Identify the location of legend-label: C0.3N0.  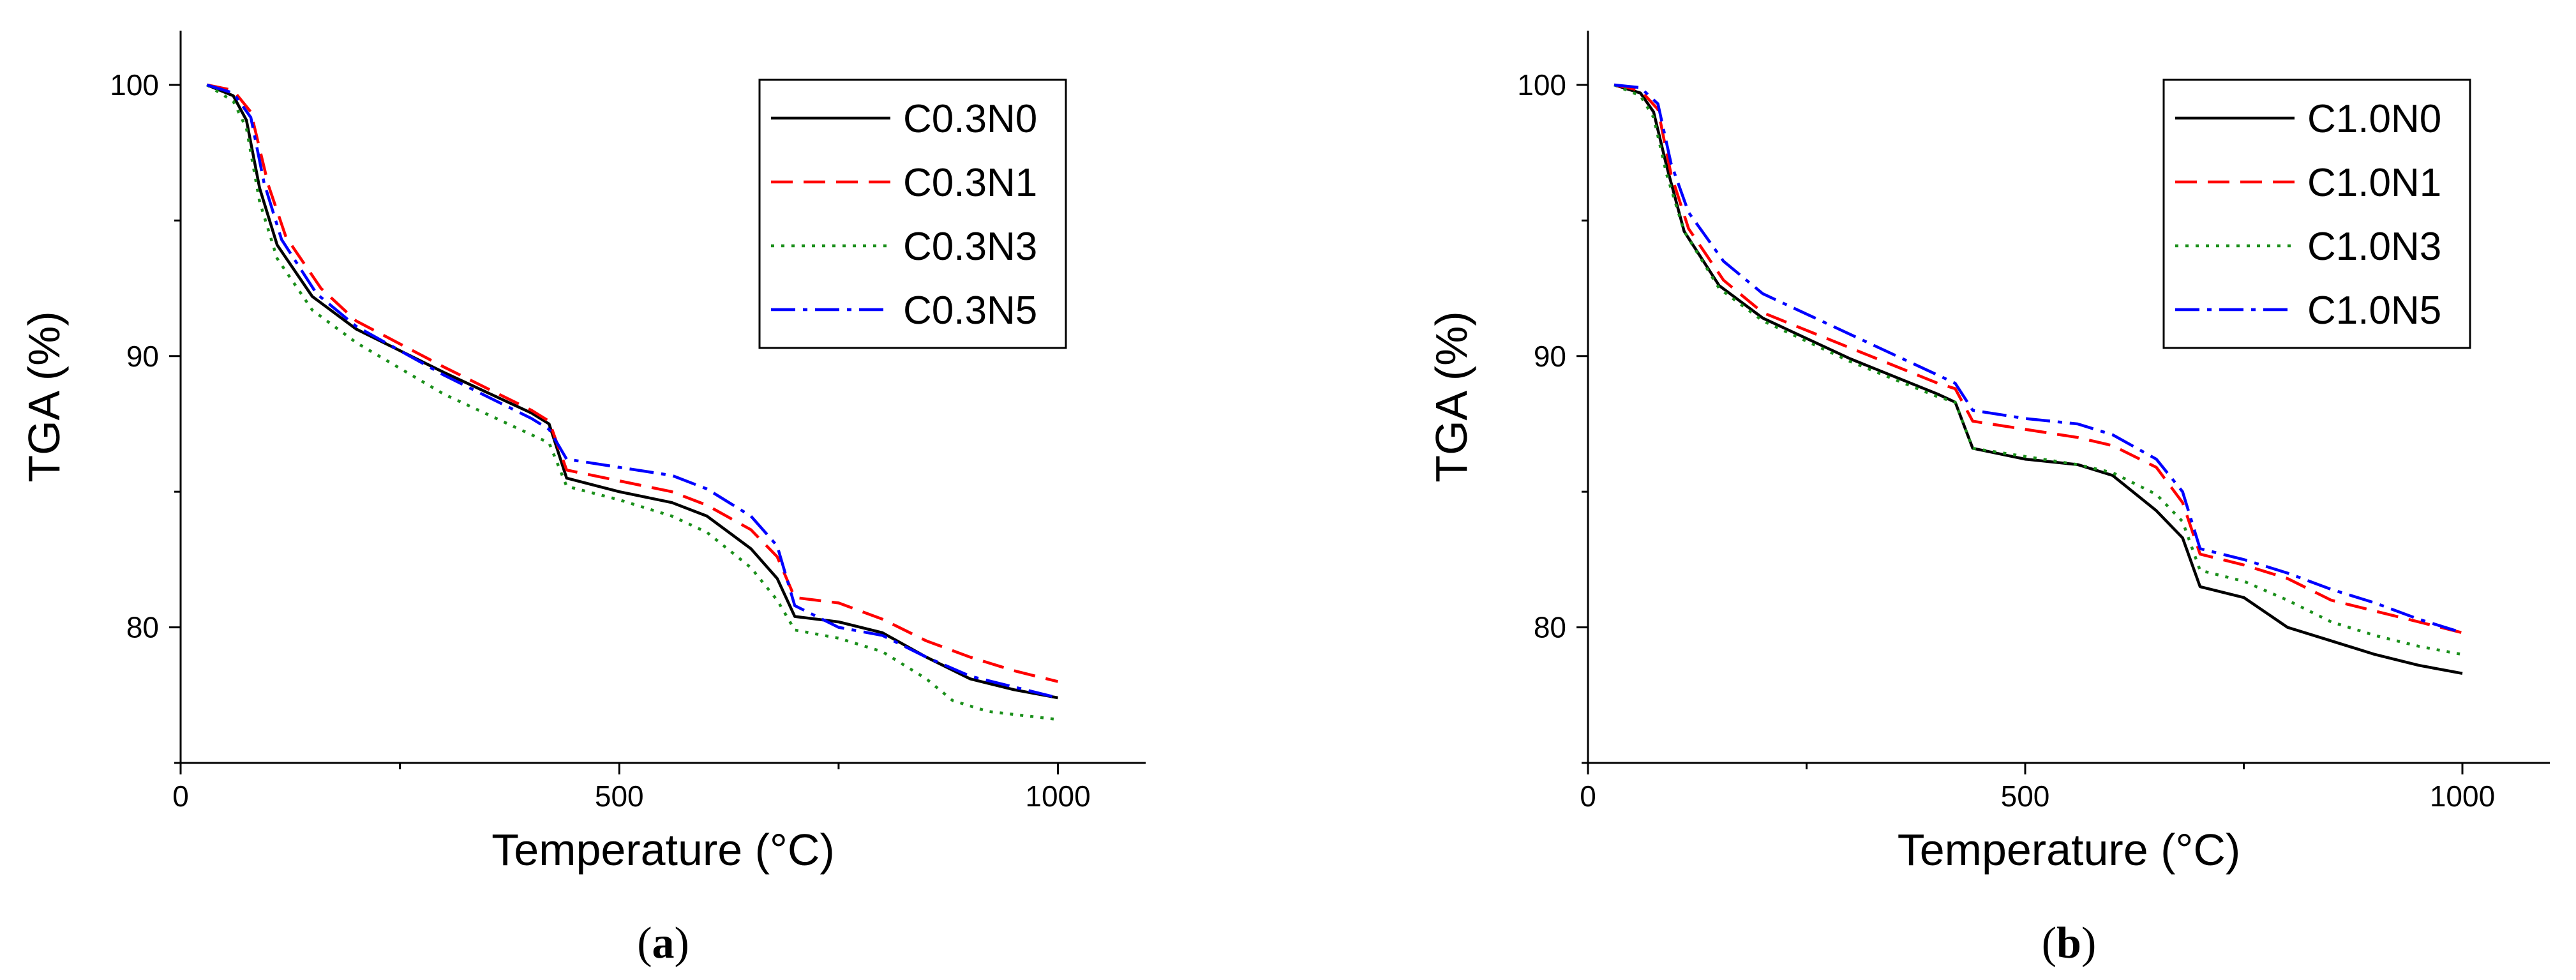
(970, 119).